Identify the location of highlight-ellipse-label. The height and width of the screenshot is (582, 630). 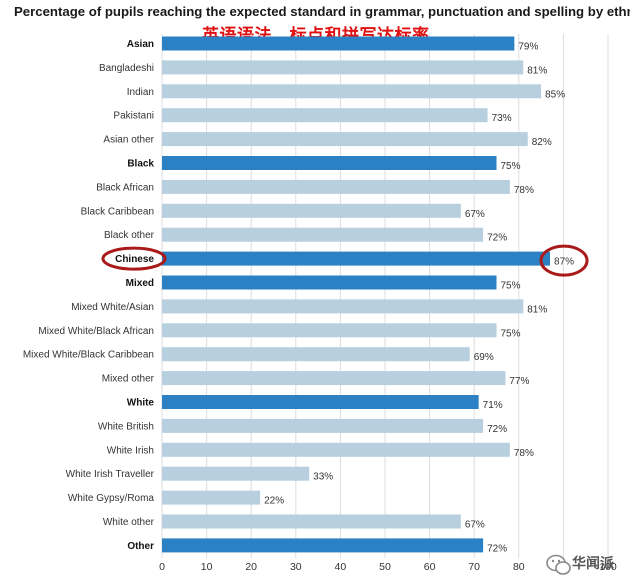
(134, 258).